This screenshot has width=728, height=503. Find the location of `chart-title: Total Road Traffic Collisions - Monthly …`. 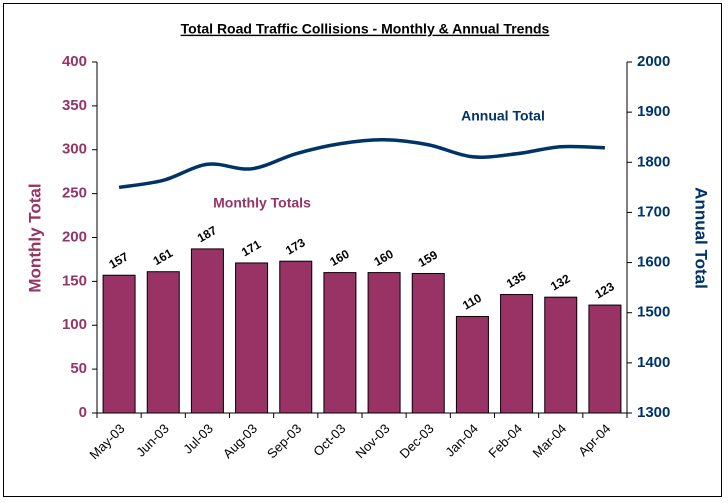

chart-title: Total Road Traffic Collisions - Monthly … is located at coordinates (365, 29).